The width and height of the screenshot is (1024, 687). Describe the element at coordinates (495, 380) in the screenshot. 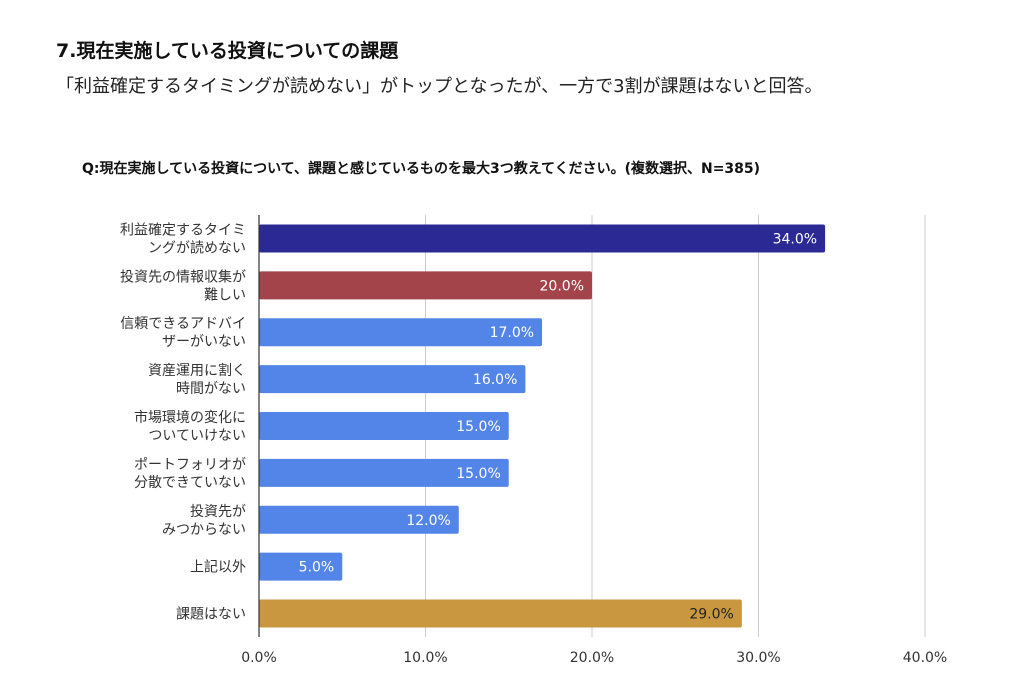

I see `data-label: 16.0%` at that location.